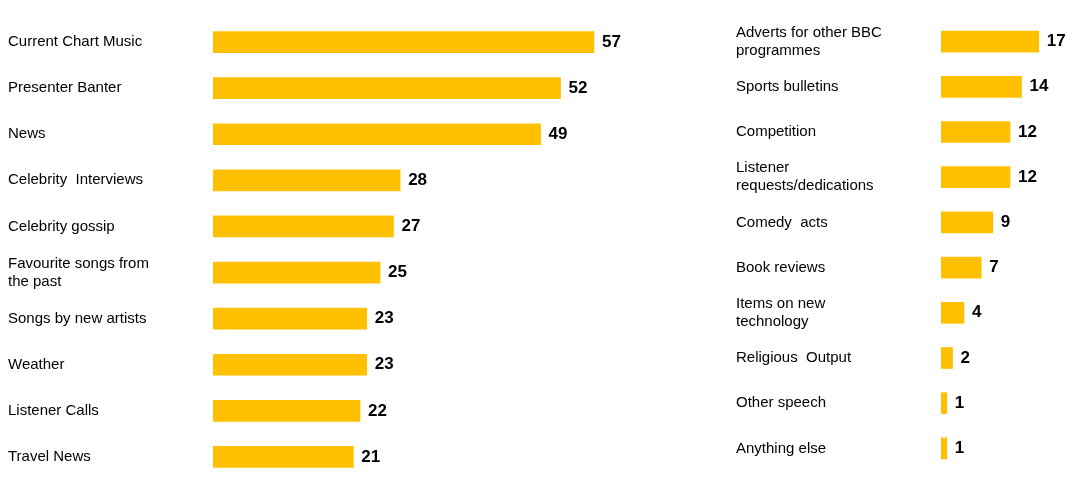 This screenshot has width=1092, height=499. I want to click on y-tick-label: Favourite songs from the past, so click(78, 271).